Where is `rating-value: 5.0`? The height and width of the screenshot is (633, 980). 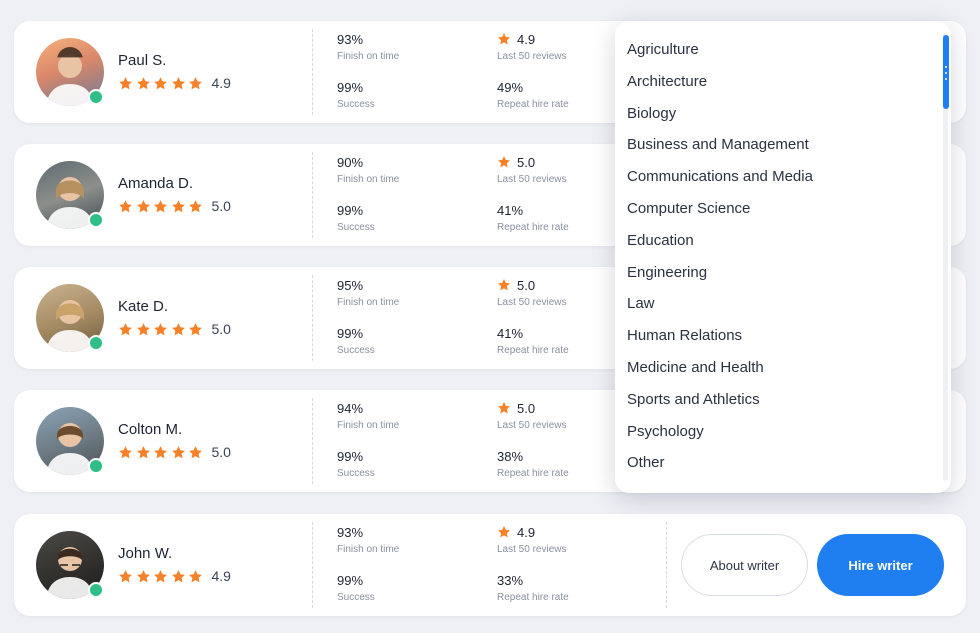
rating-value: 5.0 is located at coordinates (221, 329).